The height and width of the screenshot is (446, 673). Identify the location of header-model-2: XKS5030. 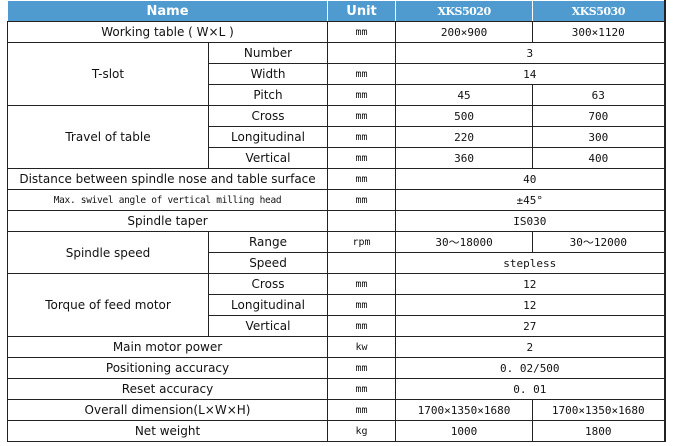
(599, 11).